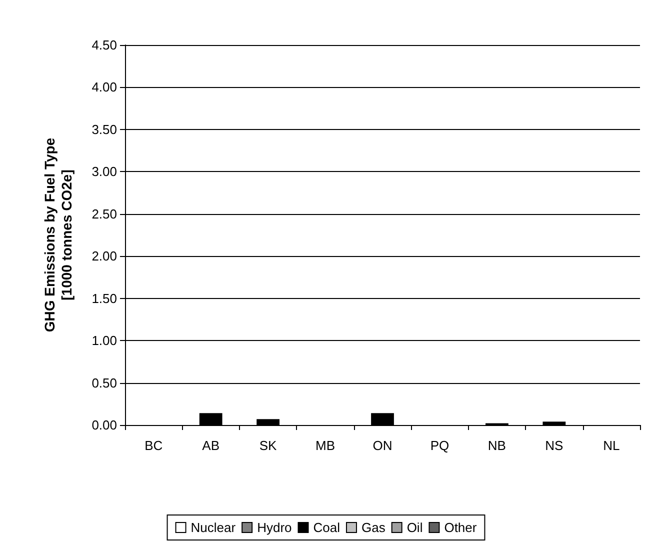  What do you see at coordinates (326, 527) in the screenshot?
I see `legend-label: Coal` at bounding box center [326, 527].